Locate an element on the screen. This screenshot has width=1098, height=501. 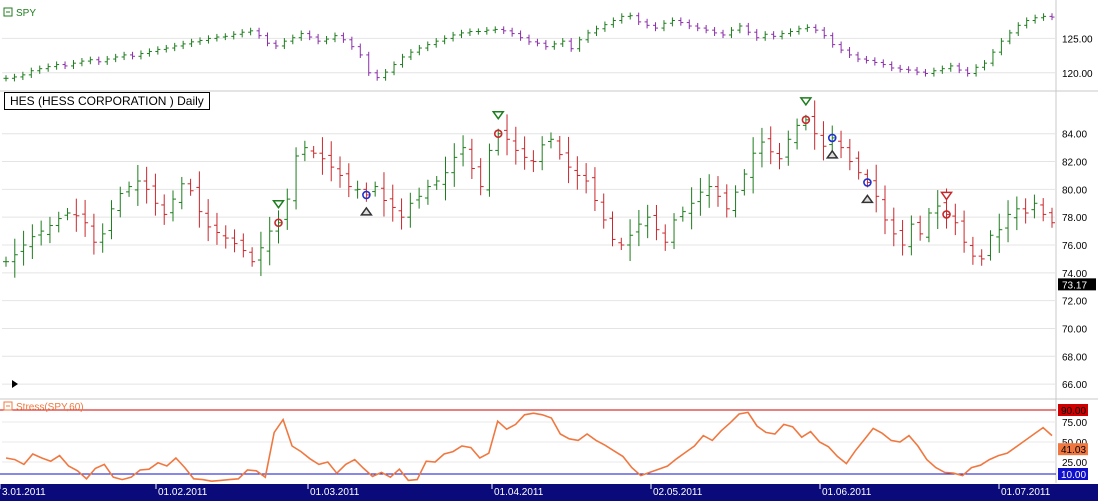
stress-pane-header: Stress(SPY,60) is located at coordinates (43, 407).